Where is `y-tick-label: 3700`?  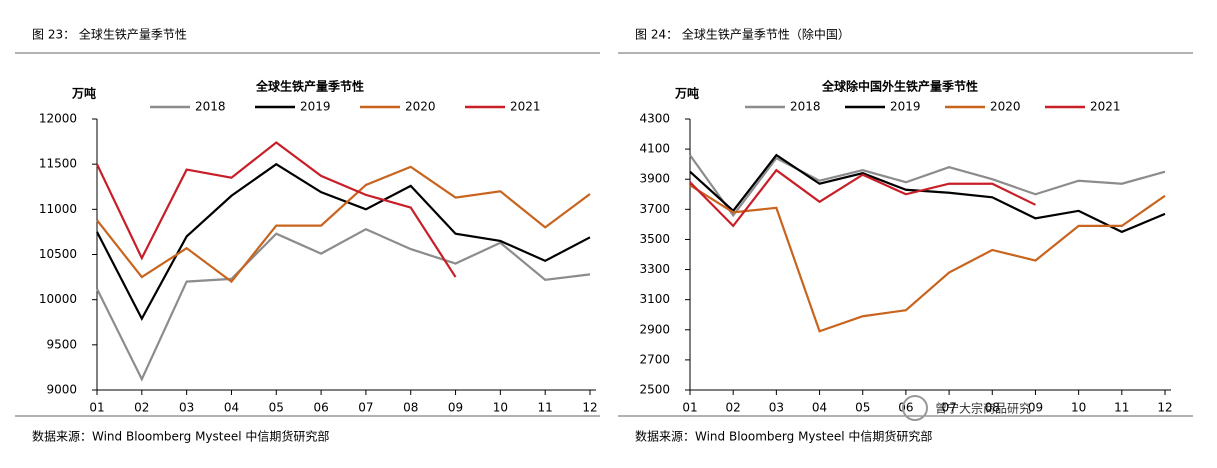 y-tick-label: 3700 is located at coordinates (654, 209).